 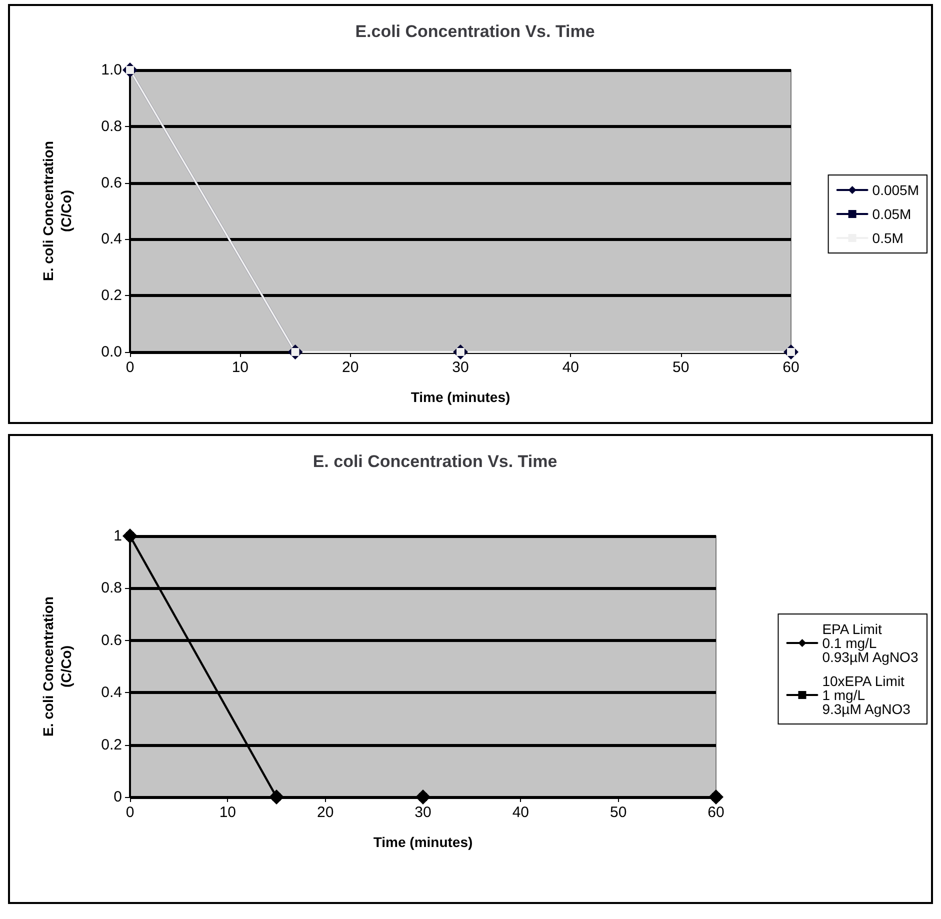 What do you see at coordinates (475, 31) in the screenshot?
I see `chart-title: E.coli Concentration Vs. Time` at bounding box center [475, 31].